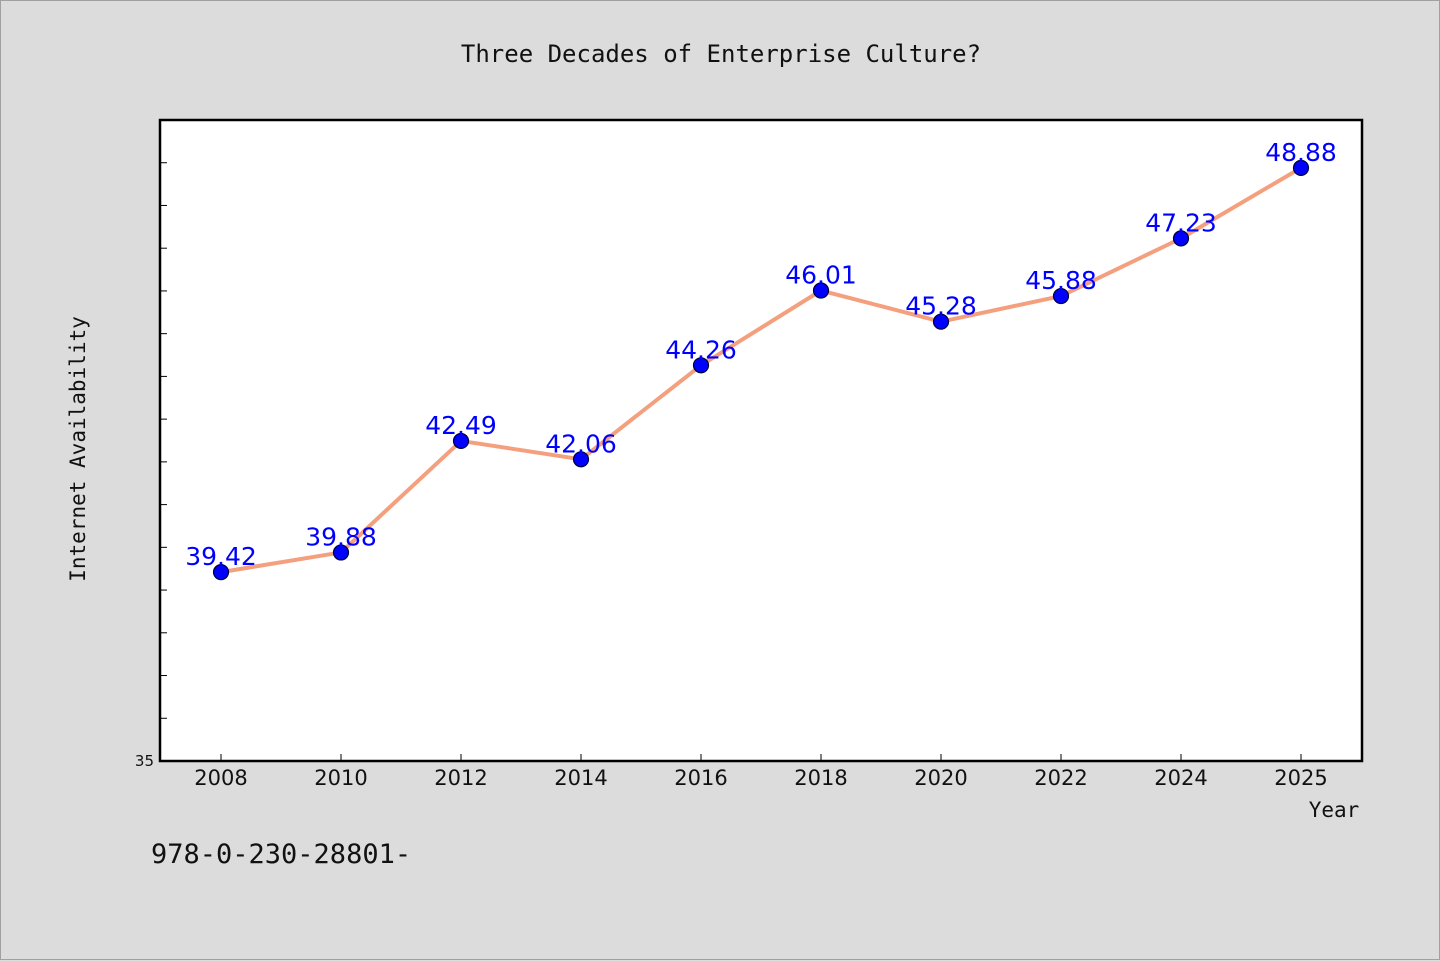  I want to click on data-point-label: 42.06, so click(581, 443).